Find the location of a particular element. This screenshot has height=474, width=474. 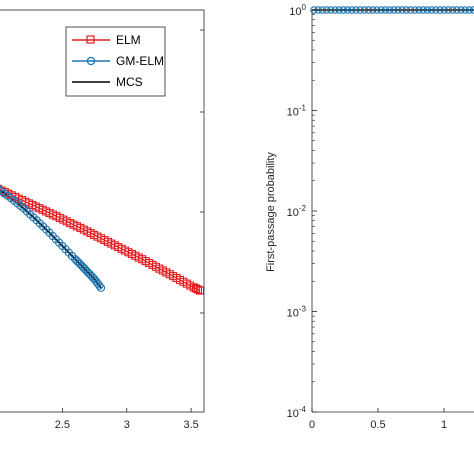

legend-entry-gm-elm: GM-ELM is located at coordinates (118, 61).